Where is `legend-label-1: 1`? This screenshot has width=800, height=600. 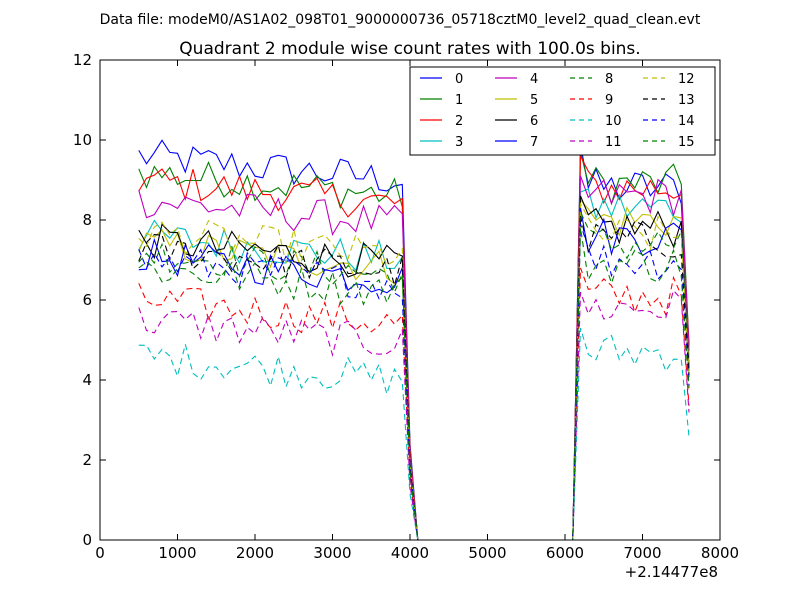 legend-label-1: 1 is located at coordinates (459, 100).